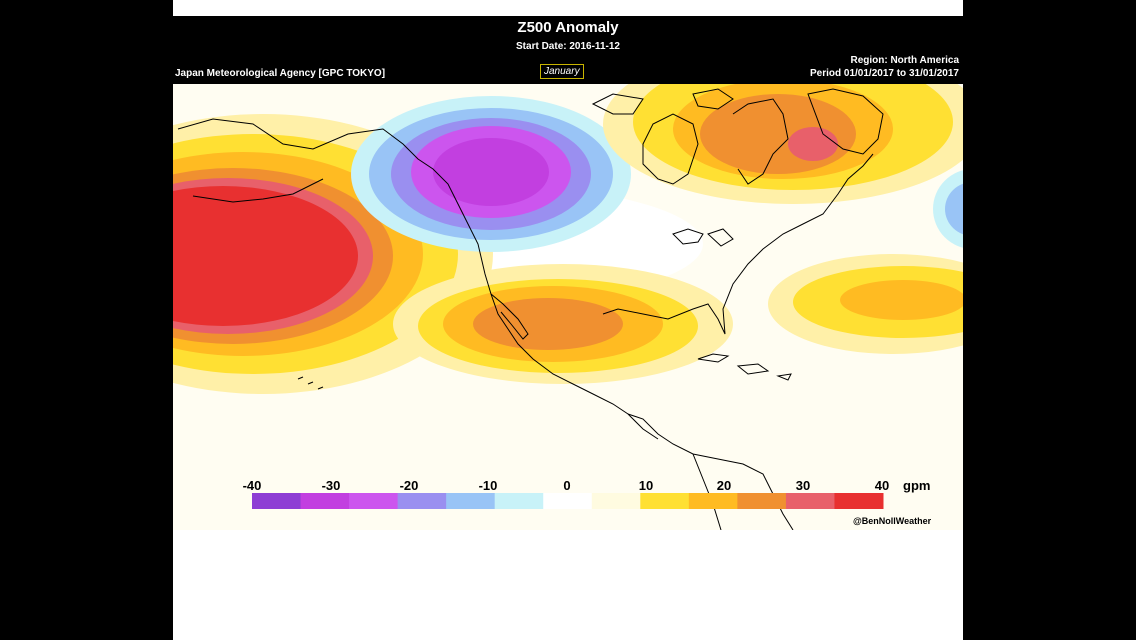  I want to click on watermark: @BenNollWeather, so click(892, 521).